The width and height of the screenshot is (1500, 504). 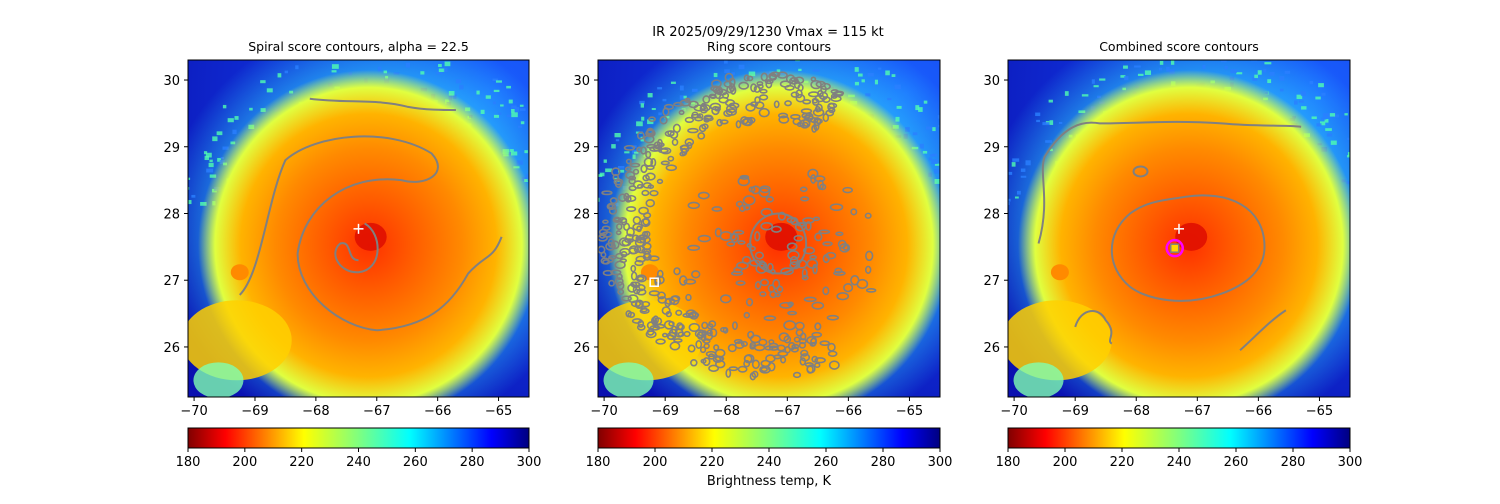 I want to click on combined-contour-main, so click(x=1188, y=248).